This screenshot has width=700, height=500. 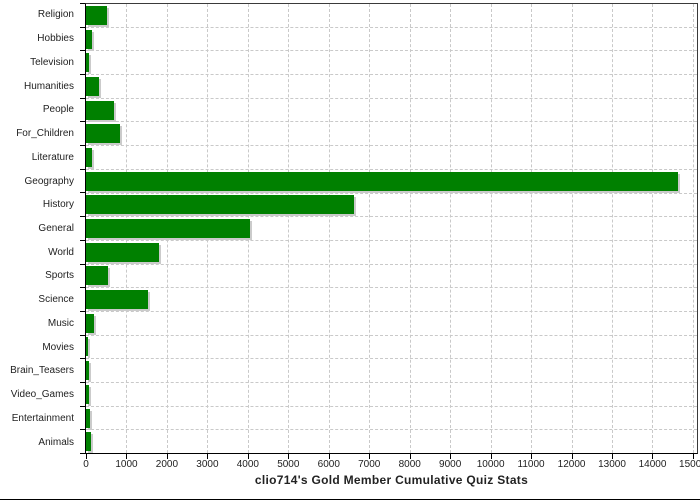 I want to click on category-label: Science, so click(x=56, y=300).